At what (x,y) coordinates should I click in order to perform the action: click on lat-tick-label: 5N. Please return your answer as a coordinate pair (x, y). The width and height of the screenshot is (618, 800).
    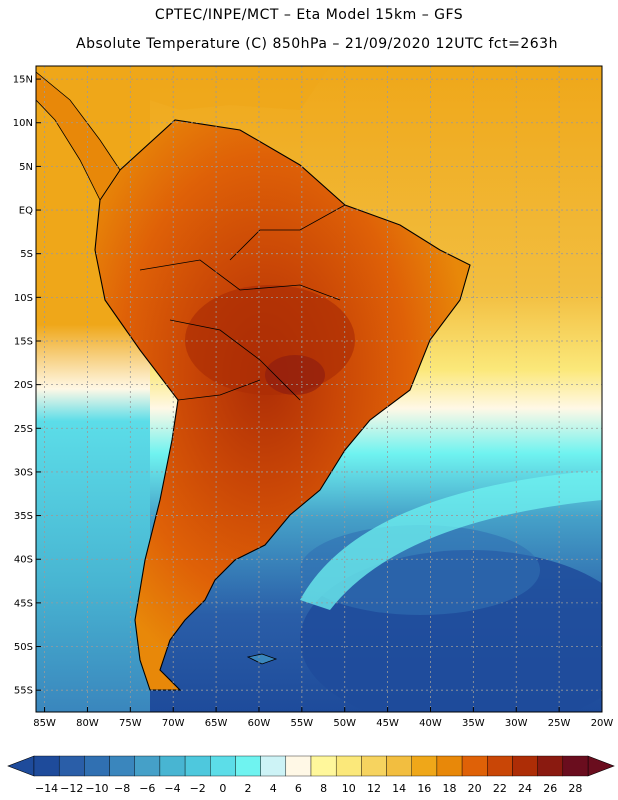
    Looking at the image, I should click on (26, 167).